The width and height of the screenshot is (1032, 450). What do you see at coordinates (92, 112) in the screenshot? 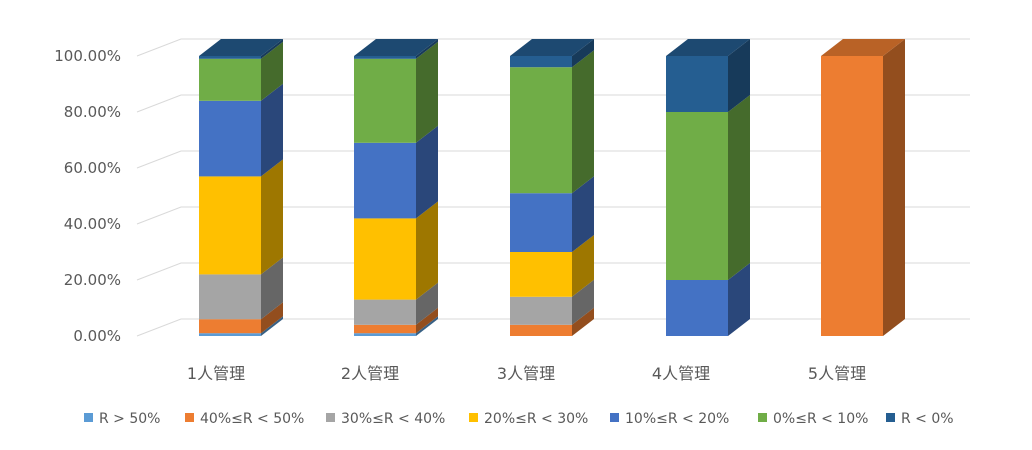
I see `y-tick-label: 80.00%` at bounding box center [92, 112].